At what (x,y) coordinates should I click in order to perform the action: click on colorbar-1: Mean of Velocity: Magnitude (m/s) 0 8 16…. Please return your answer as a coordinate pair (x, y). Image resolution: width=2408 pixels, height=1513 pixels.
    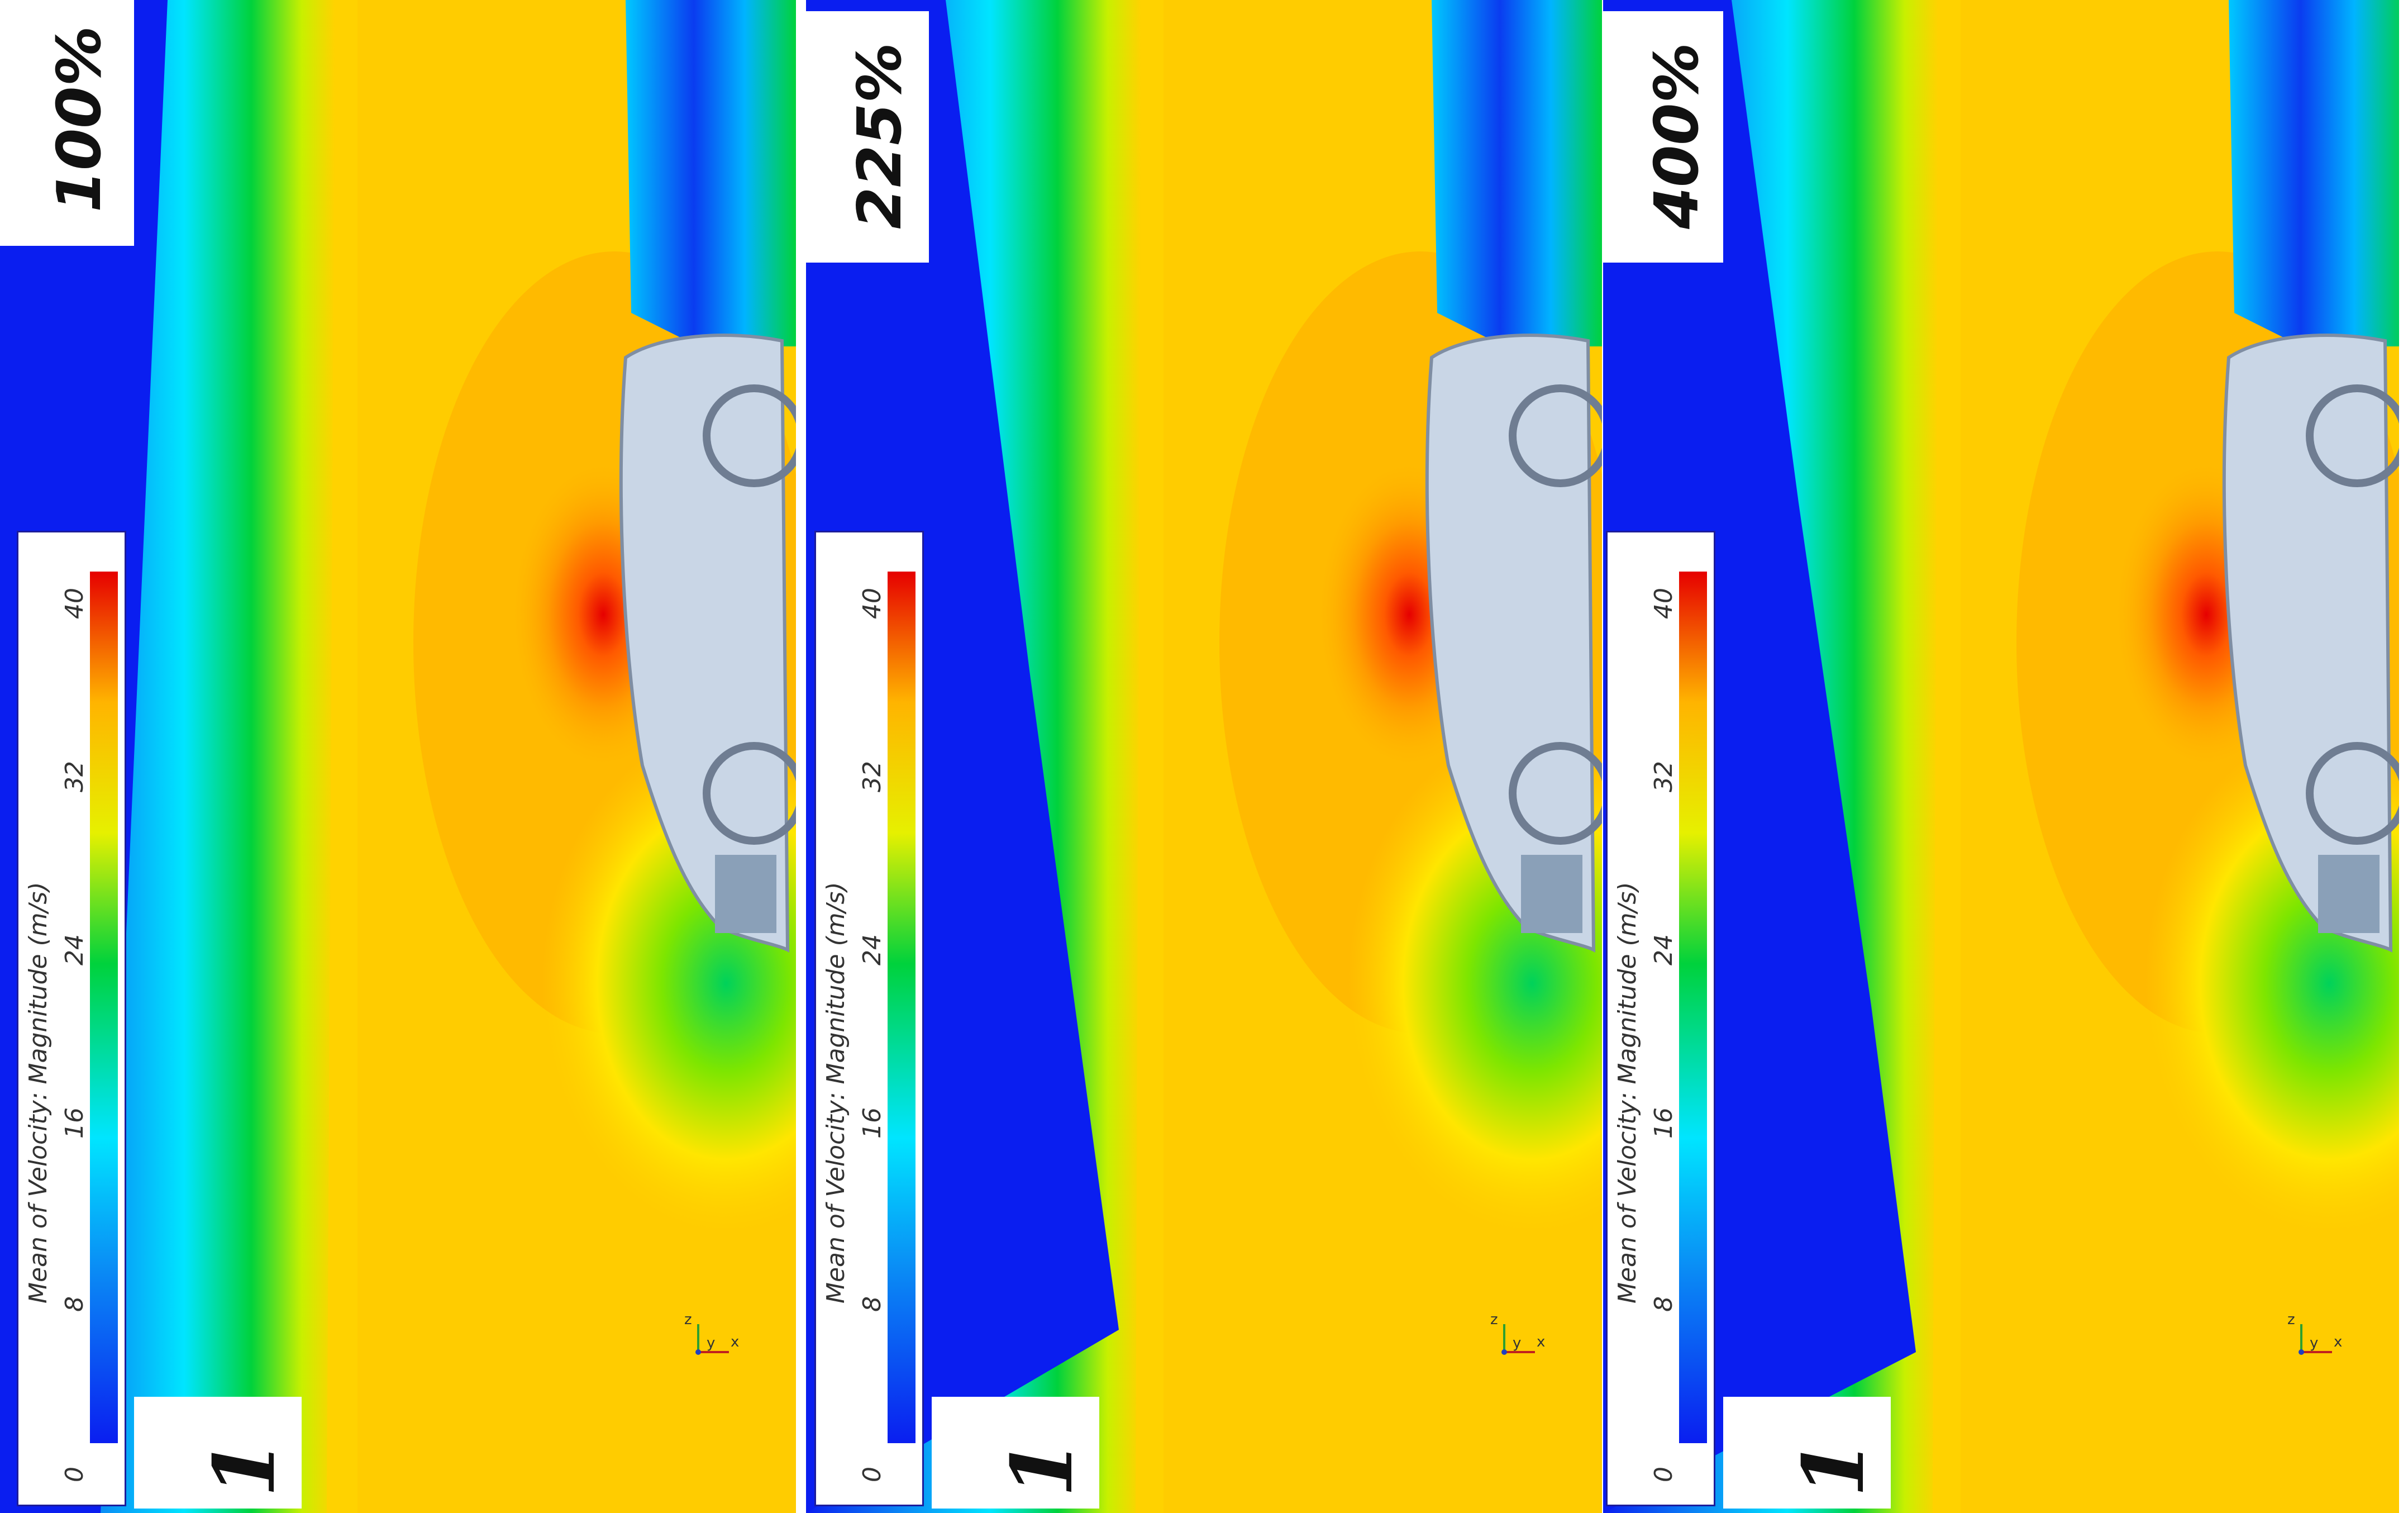
    Looking at the image, I should click on (71, 1019).